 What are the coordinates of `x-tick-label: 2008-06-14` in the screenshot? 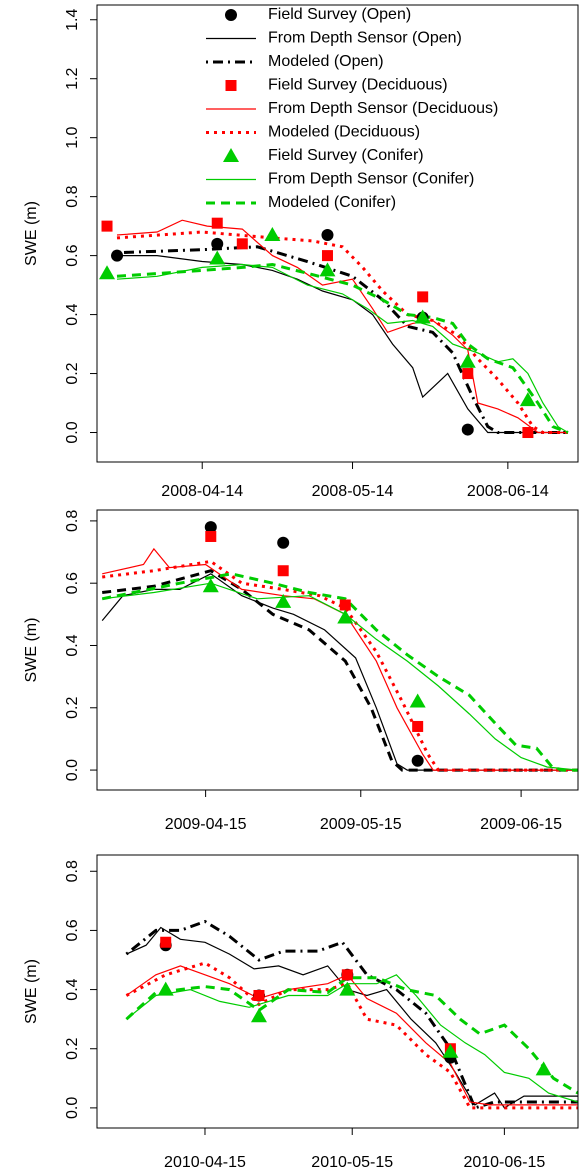 It's located at (508, 491).